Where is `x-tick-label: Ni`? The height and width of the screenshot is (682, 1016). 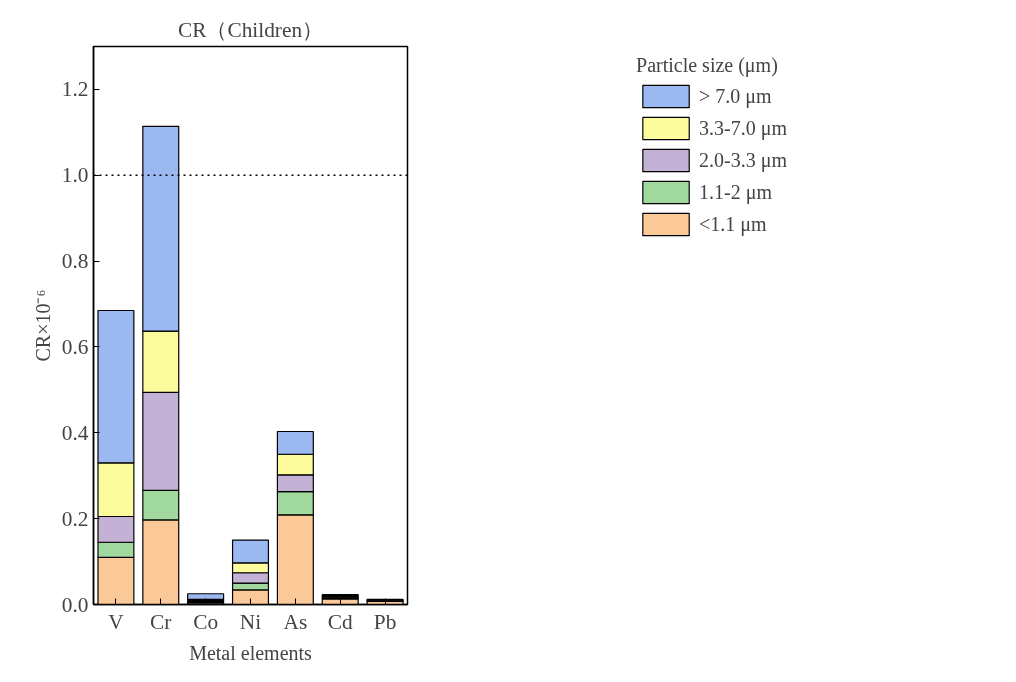
x-tick-label: Ni is located at coordinates (250, 621).